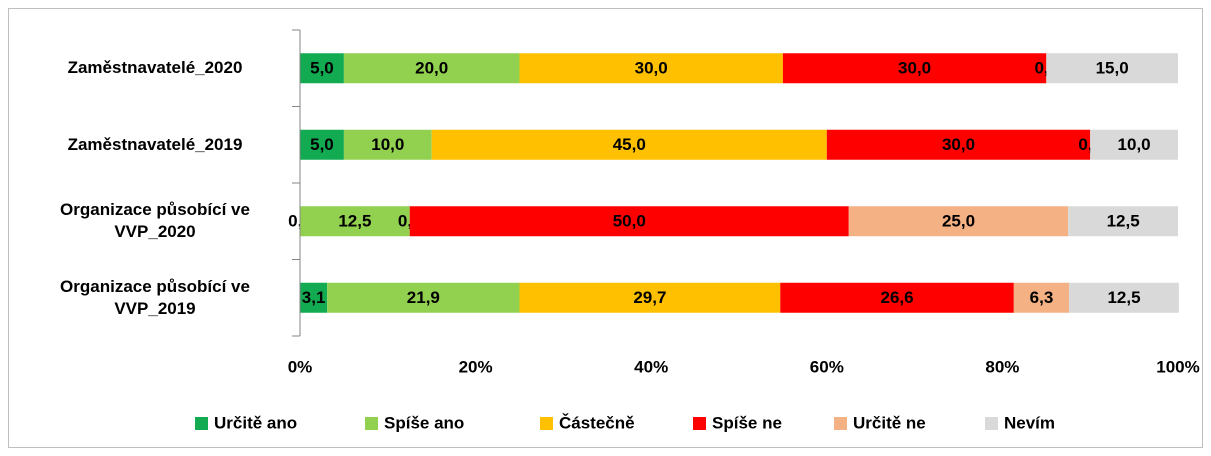 Image resolution: width=1211 pixels, height=456 pixels. What do you see at coordinates (597, 422) in the screenshot?
I see `legend-label: Částečně` at bounding box center [597, 422].